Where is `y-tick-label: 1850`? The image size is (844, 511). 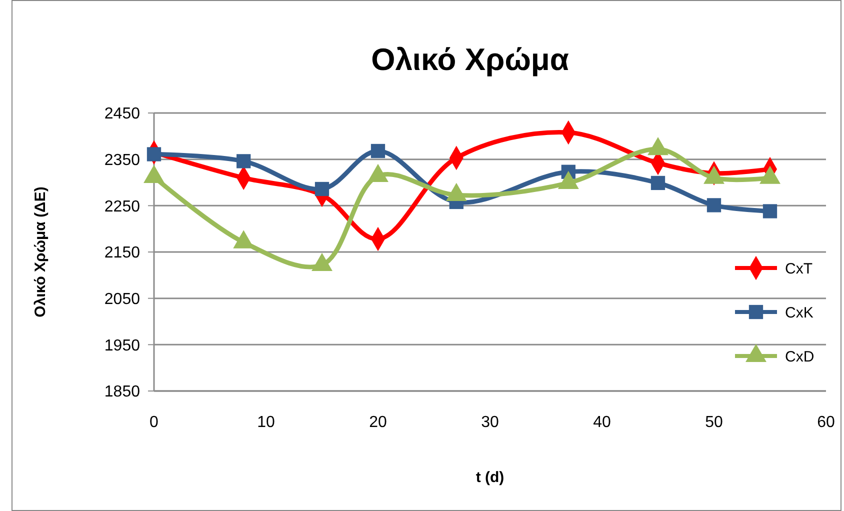 y-tick-label: 1850 is located at coordinates (122, 392).